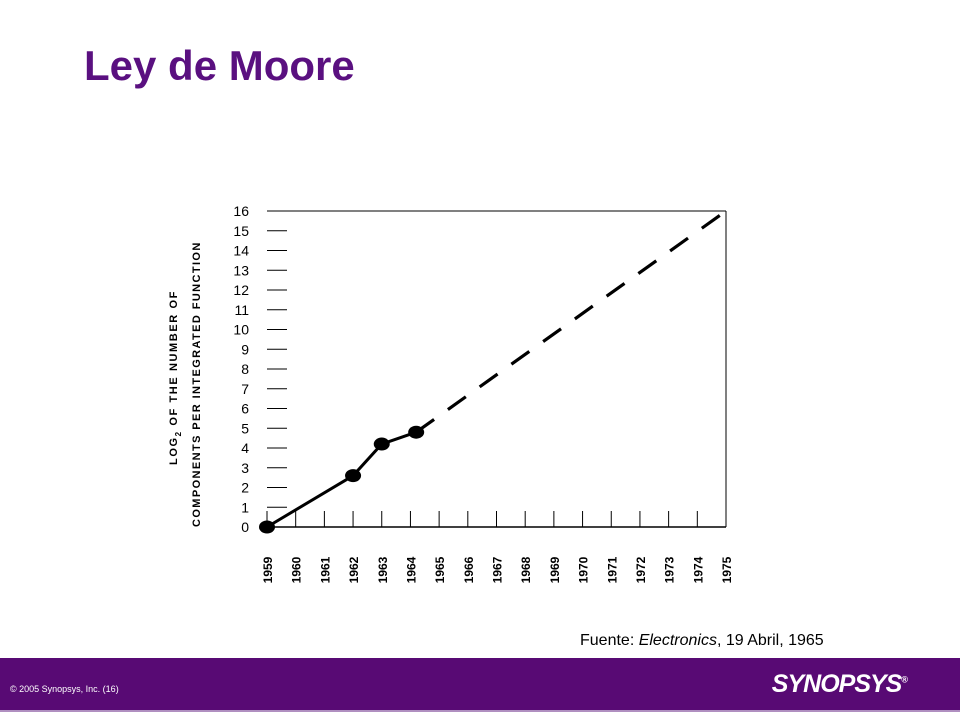  I want to click on x-tick-label: 1962, so click(354, 569).